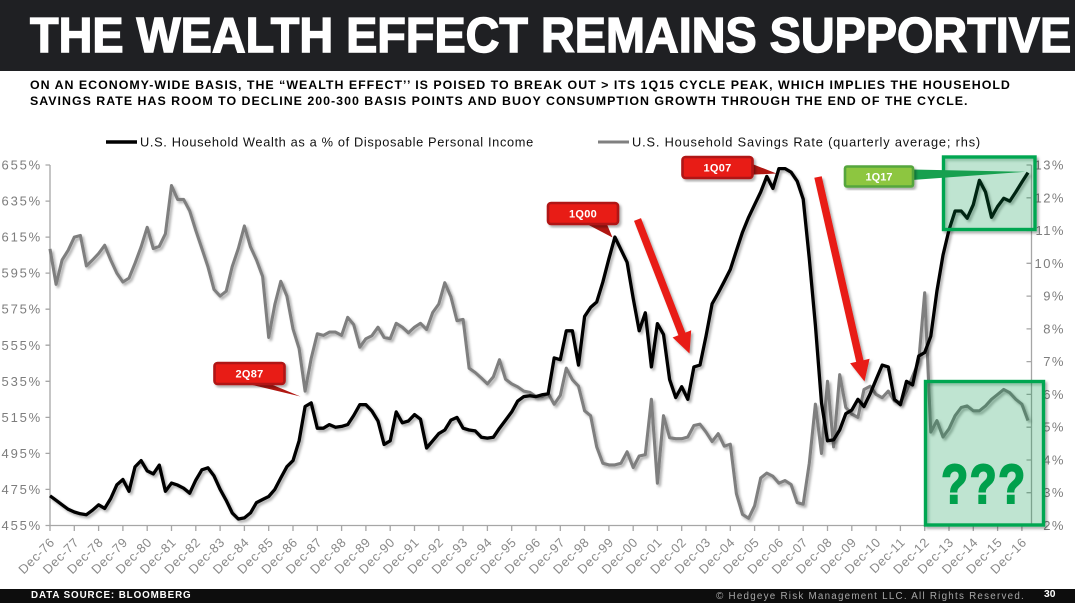  What do you see at coordinates (22, 309) in the screenshot?
I see `svg-text: 575%` at bounding box center [22, 309].